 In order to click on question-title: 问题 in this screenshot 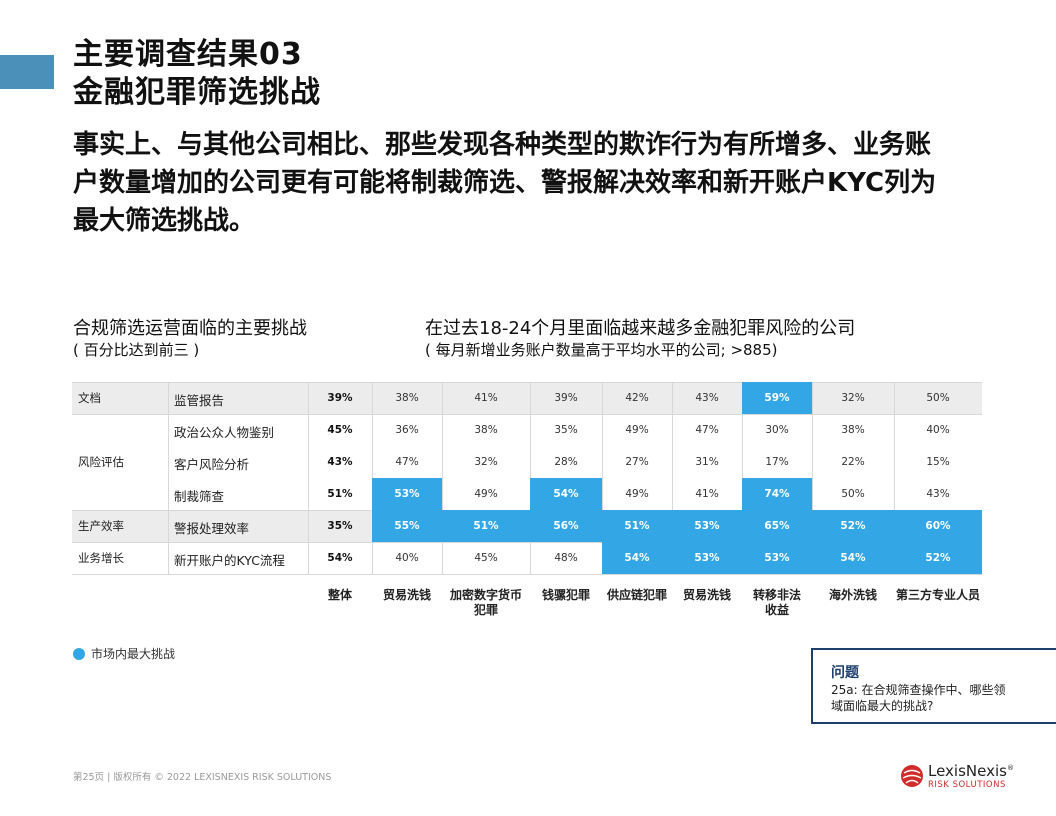, I will do `click(845, 673)`.